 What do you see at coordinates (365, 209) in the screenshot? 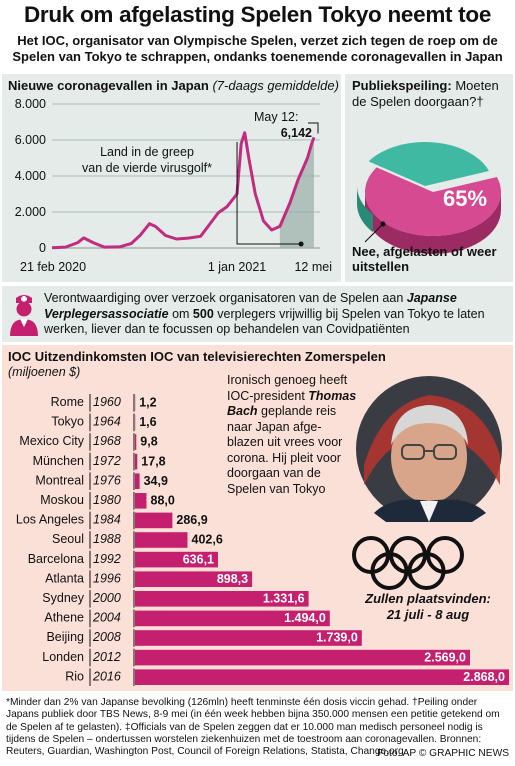
I see `poll-pie-side-teal` at bounding box center [365, 209].